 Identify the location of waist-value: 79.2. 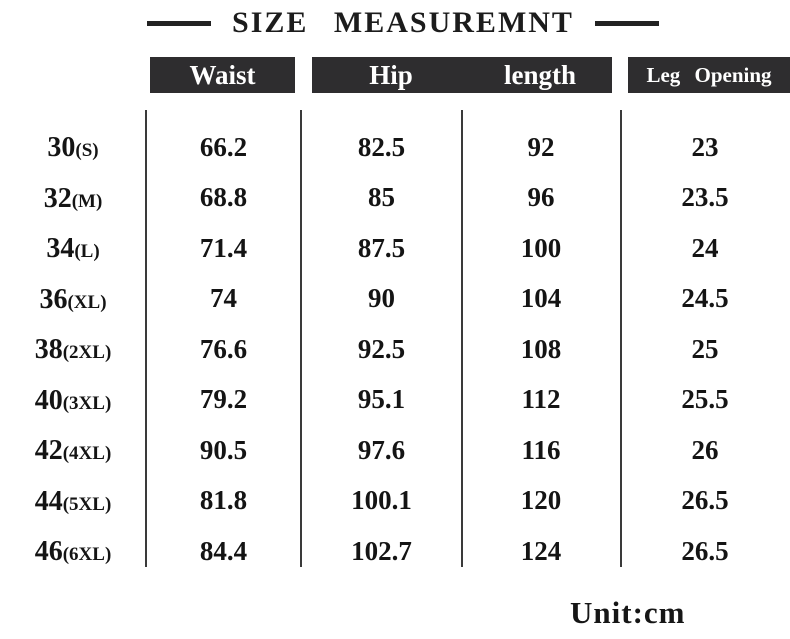
(223, 399).